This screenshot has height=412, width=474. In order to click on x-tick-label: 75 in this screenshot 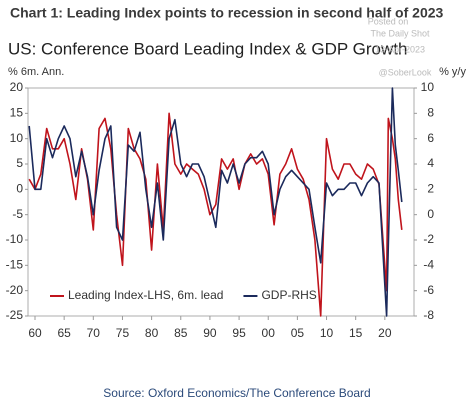, I will do `click(123, 333)`.